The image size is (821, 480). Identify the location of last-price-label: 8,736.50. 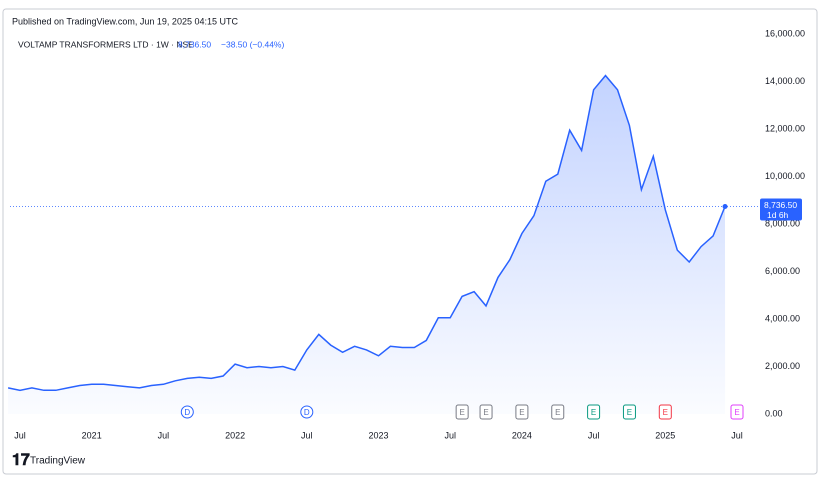
(780, 205).